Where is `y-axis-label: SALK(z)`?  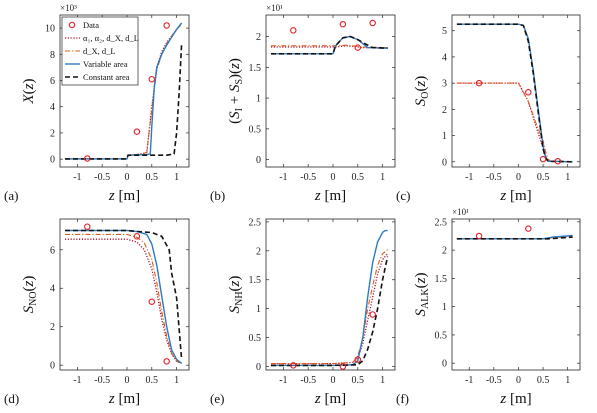
y-axis-label: SALK(z) is located at coordinates (422, 295).